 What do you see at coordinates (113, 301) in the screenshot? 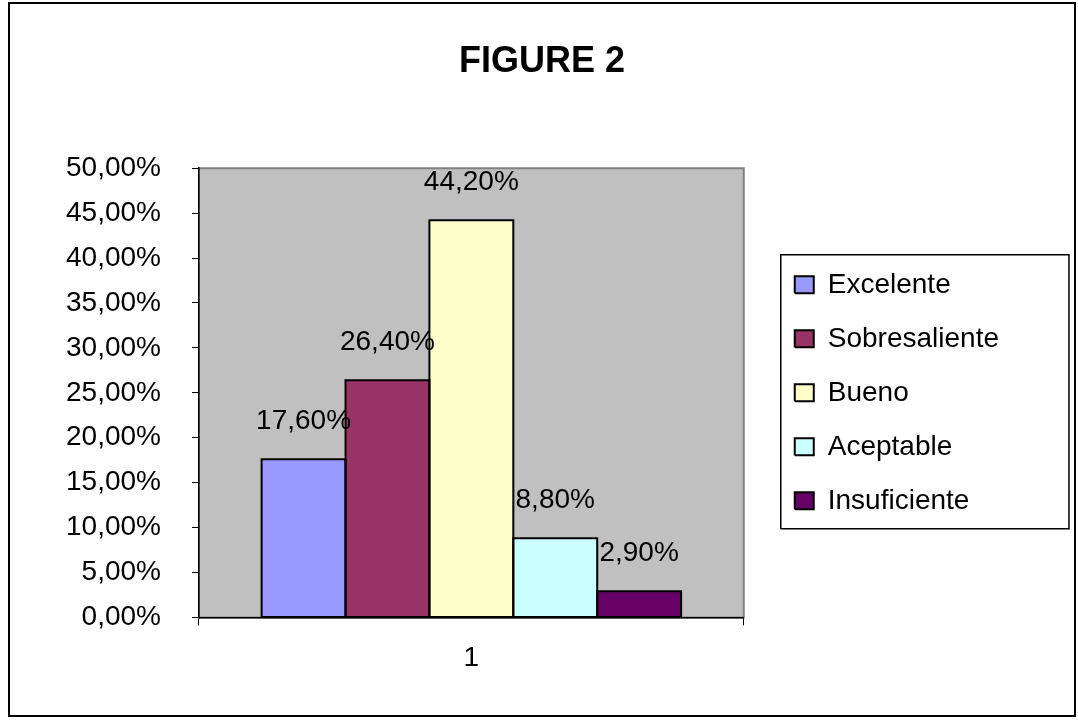
I see `y-tick-label: 35,00%` at bounding box center [113, 301].